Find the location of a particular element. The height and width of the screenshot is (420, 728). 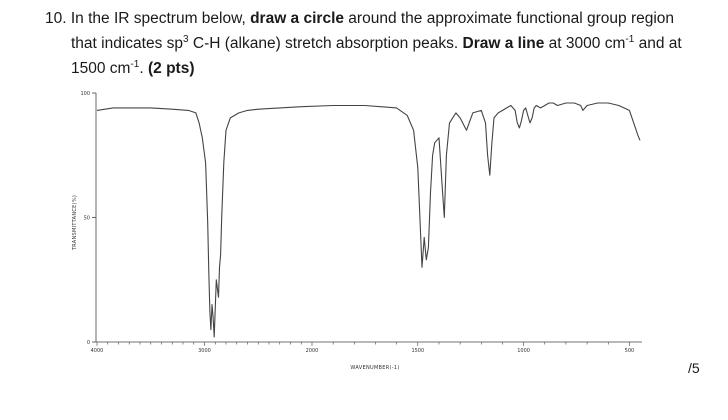

question-text-part: In the IR spectrum below, is located at coordinates (158, 18).